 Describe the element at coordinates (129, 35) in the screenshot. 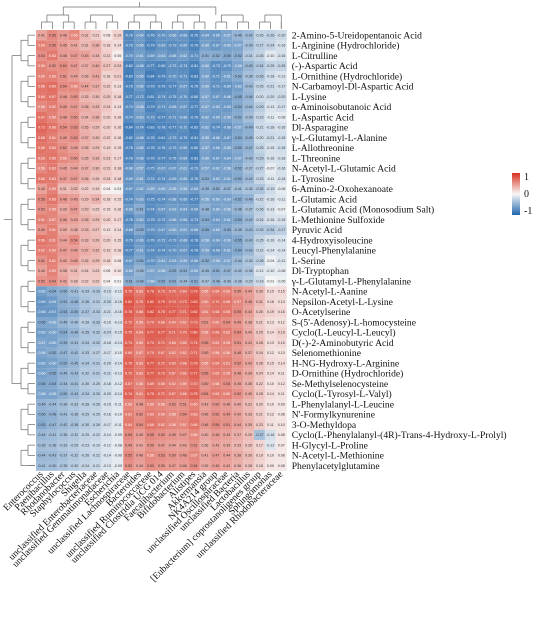

I see `cell-value-label: -0.76` at that location.